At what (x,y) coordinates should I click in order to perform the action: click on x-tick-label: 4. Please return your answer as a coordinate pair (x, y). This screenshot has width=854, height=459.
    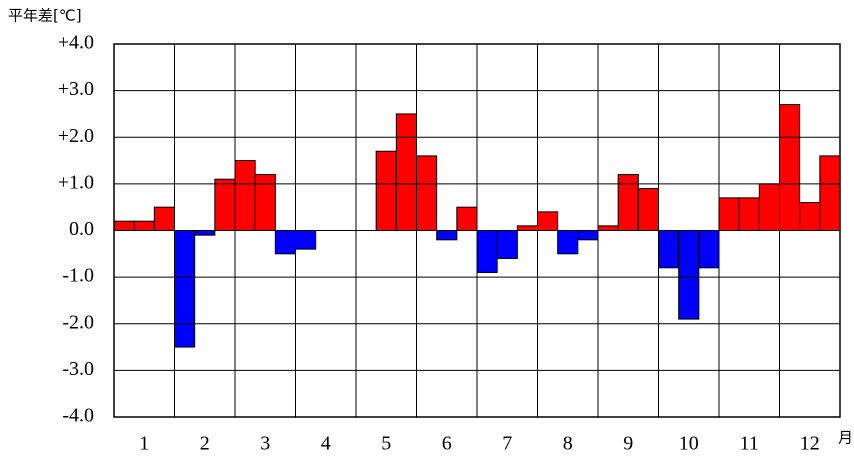
    Looking at the image, I should click on (326, 444).